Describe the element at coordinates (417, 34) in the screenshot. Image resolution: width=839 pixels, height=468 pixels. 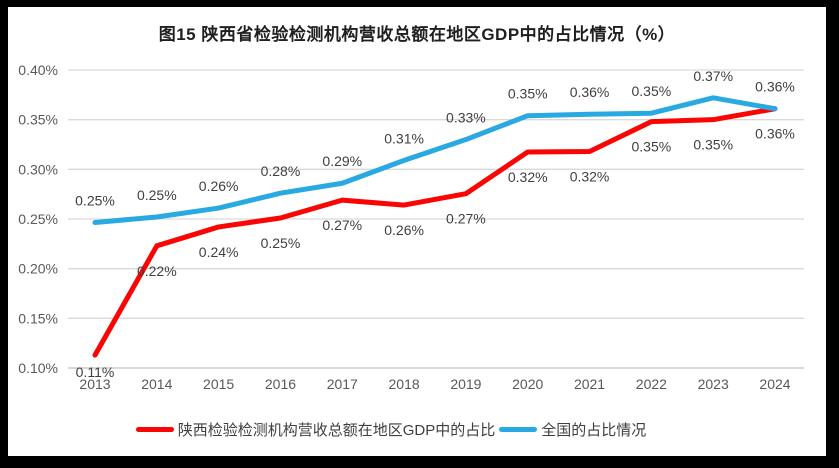
I see `chart-title: 图15 陕西省检验检测机构营收总额在地区GDP中的占比情况（%）` at that location.